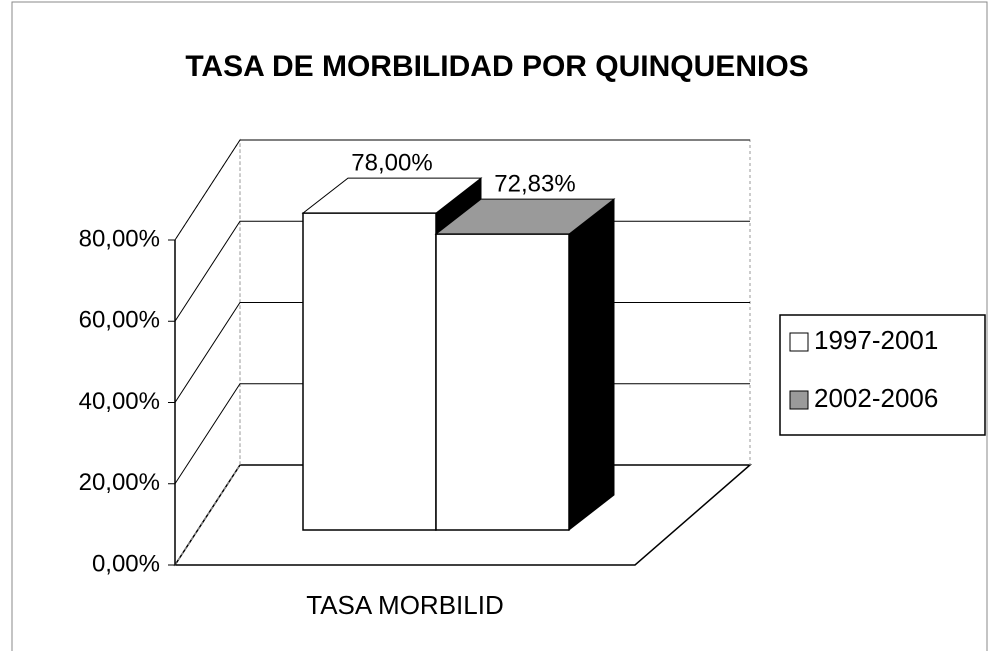  What do you see at coordinates (496, 66) in the screenshot?
I see `chart-title: TASA DE MORBILIDAD POR QUINQUENIOS` at bounding box center [496, 66].